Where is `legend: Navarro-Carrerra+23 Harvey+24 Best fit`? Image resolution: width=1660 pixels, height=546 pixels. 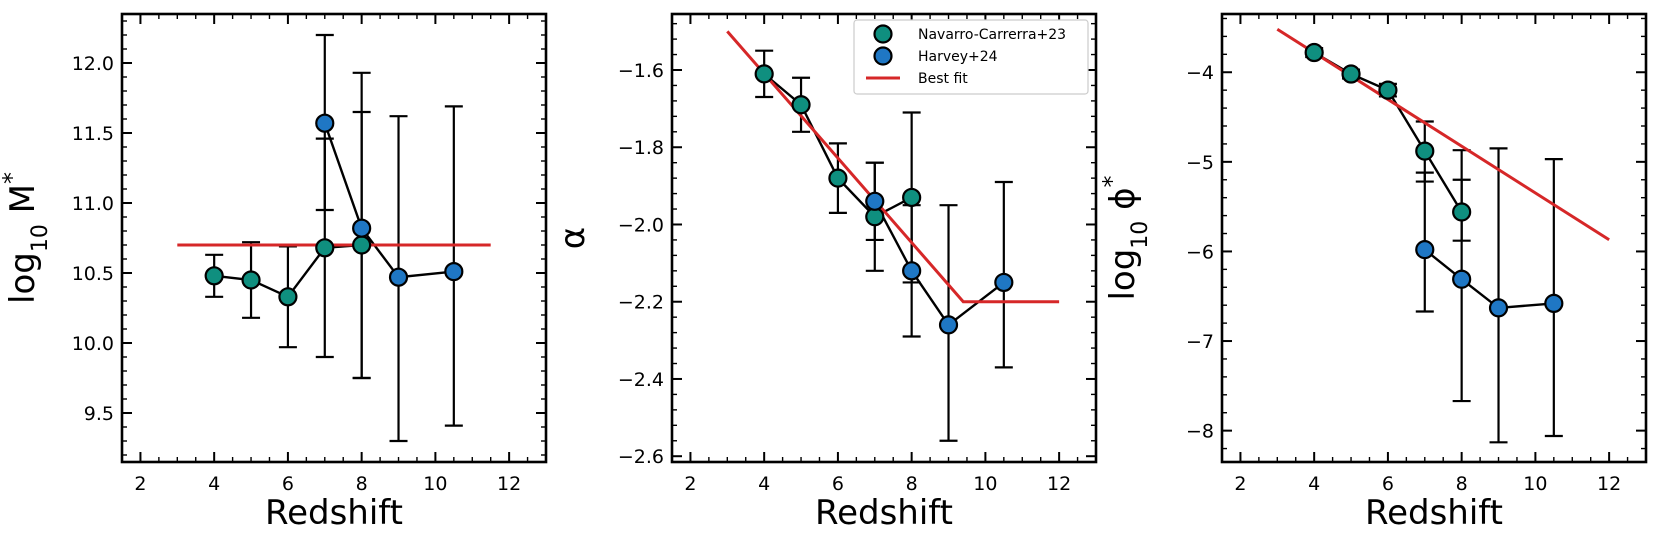
legend: Navarro-Carrerra+23 Harvey+24 Best fit is located at coordinates (971, 57).